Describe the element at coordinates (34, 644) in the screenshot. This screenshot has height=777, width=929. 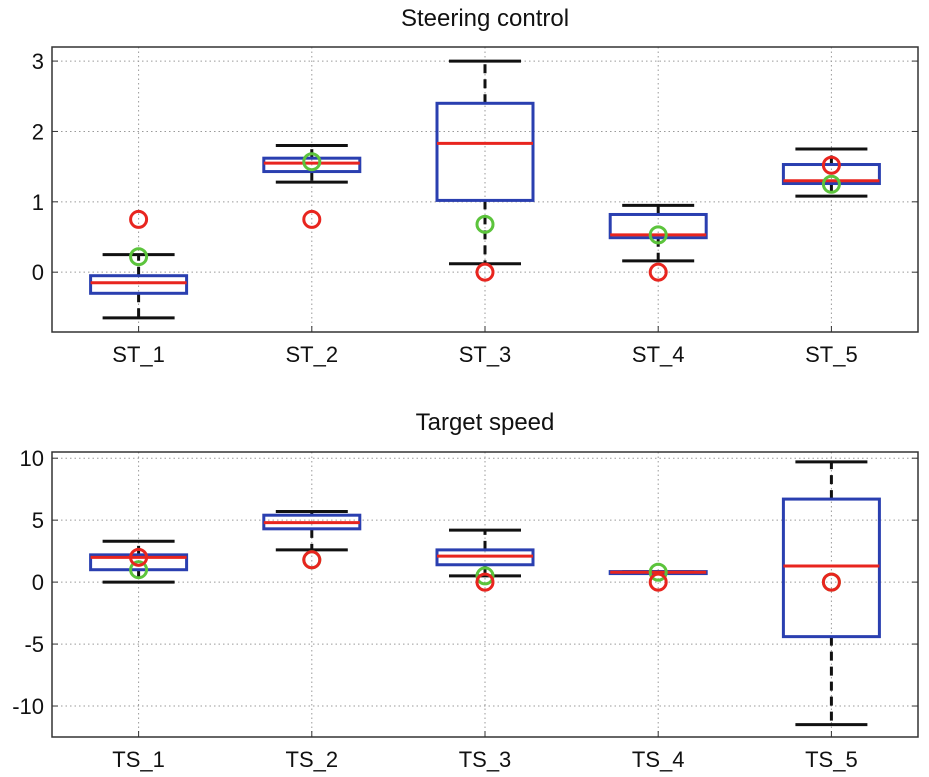
I see `y-tick-label: -5` at that location.